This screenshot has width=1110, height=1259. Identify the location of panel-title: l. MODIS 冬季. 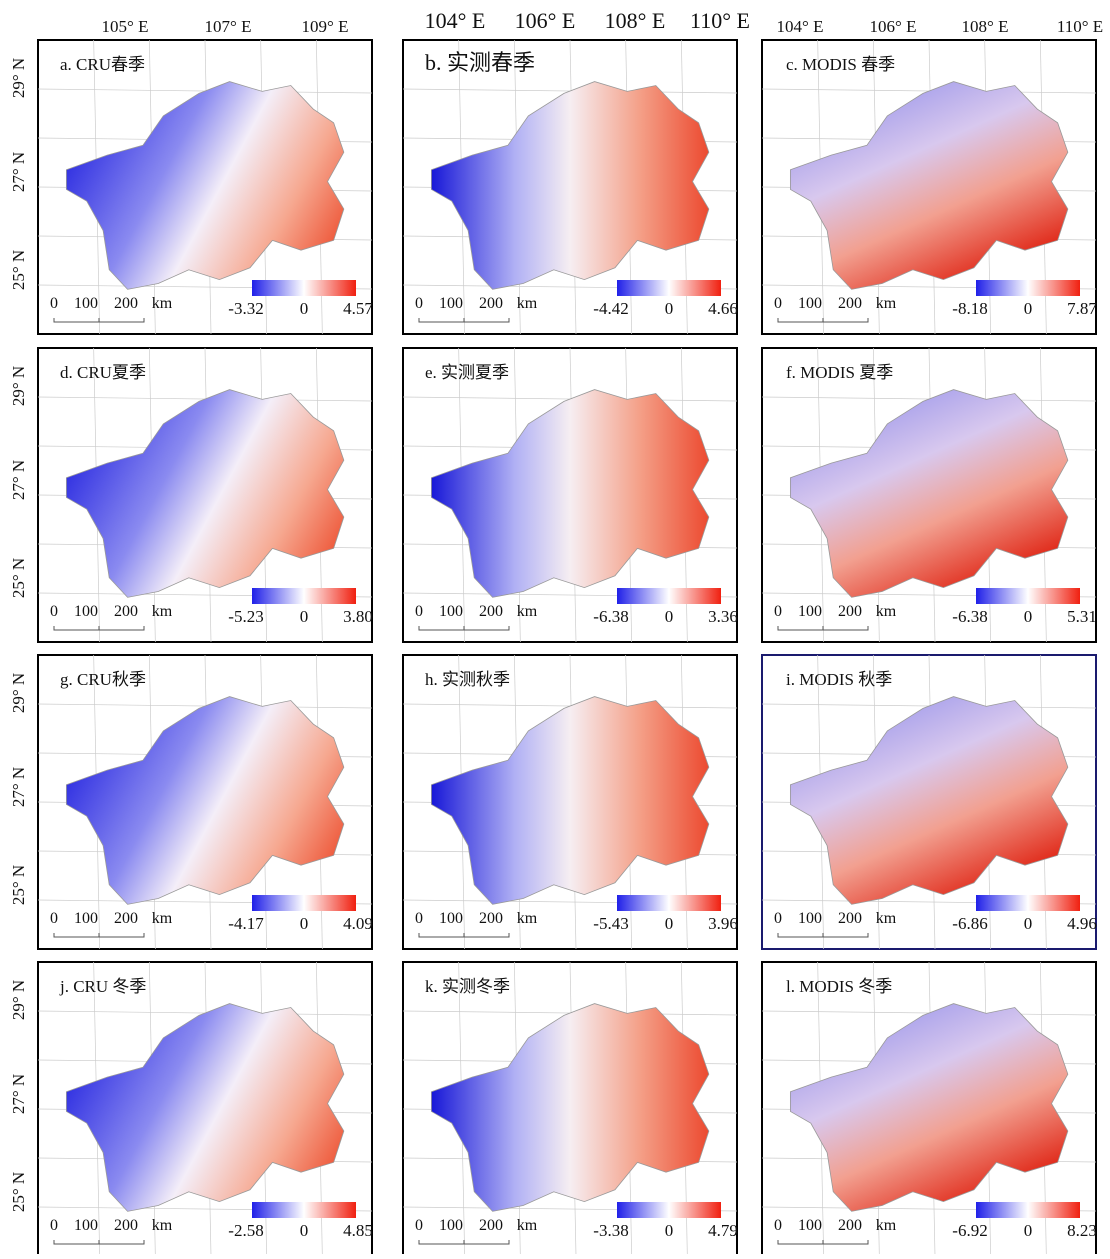
(839, 986).